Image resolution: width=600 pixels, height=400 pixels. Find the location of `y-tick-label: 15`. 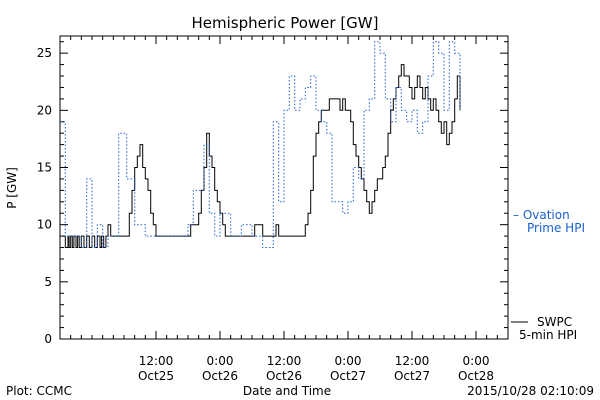

y-tick-label: 15 is located at coordinates (44, 167).